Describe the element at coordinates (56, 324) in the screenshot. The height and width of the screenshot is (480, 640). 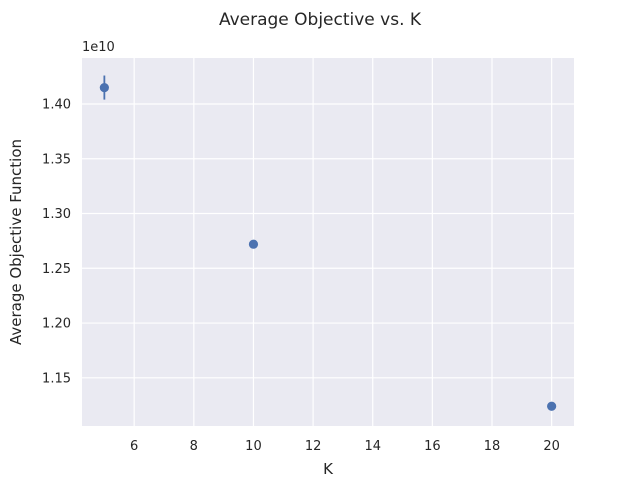
I see `y-tick-label: 1.20` at that location.